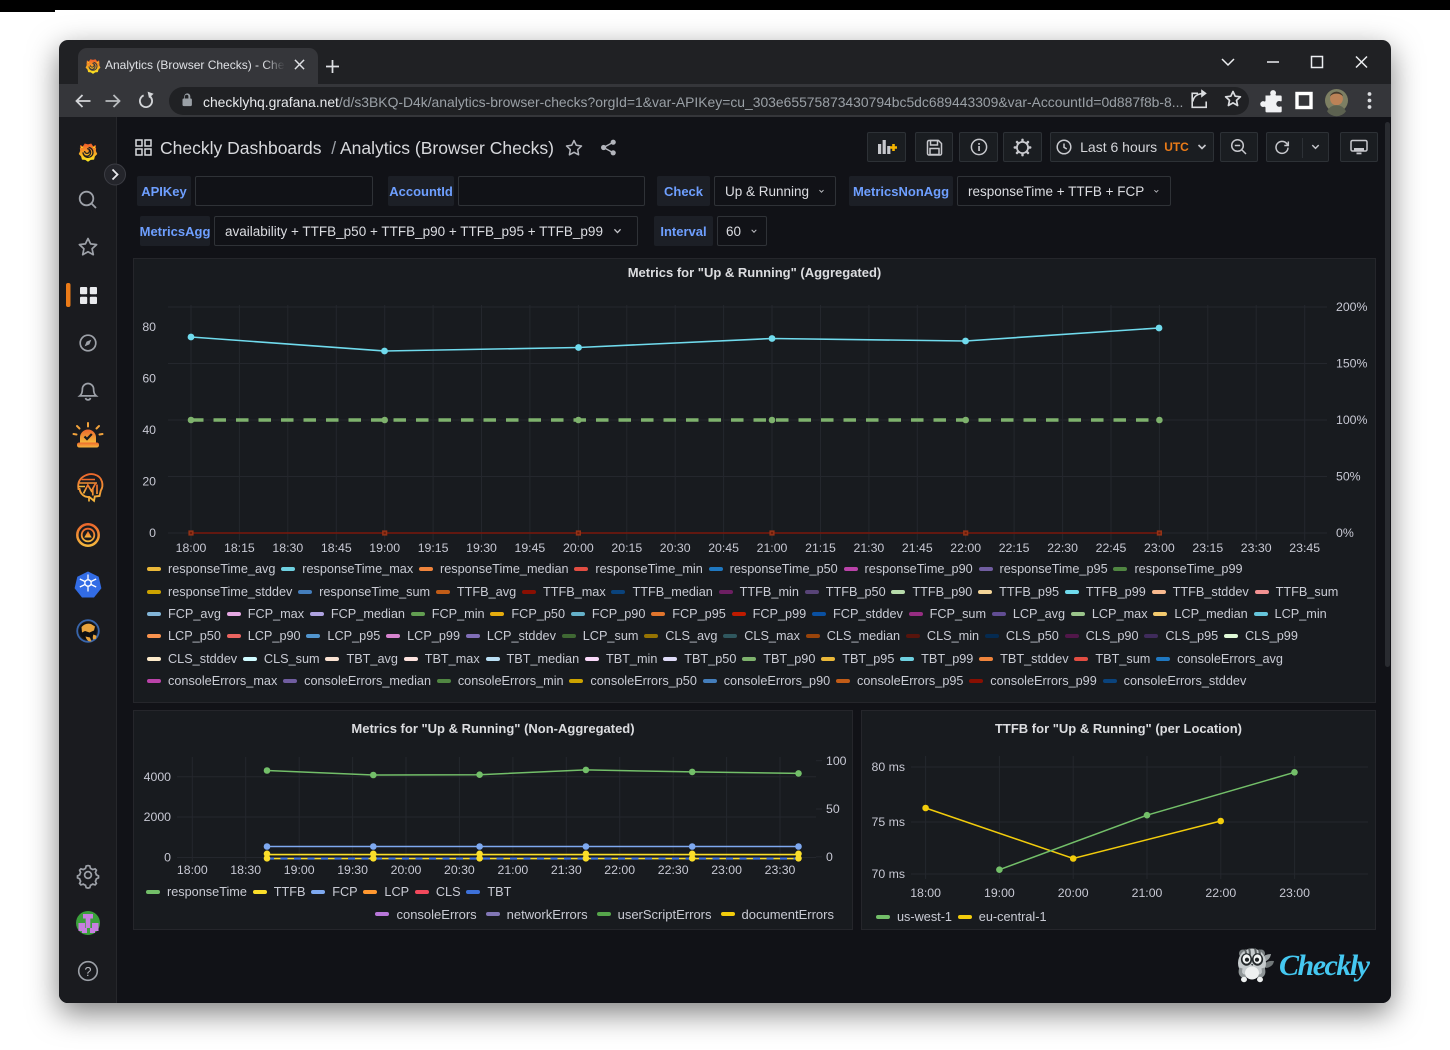  Describe the element at coordinates (1111, 548) in the screenshot. I see `svg-text: 22:45` at that location.